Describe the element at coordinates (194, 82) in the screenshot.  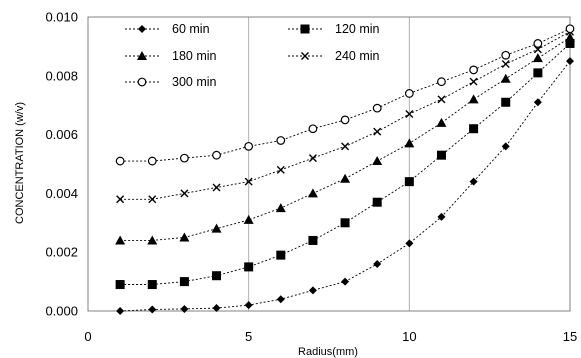
I see `legend-label: 300 min` at that location.